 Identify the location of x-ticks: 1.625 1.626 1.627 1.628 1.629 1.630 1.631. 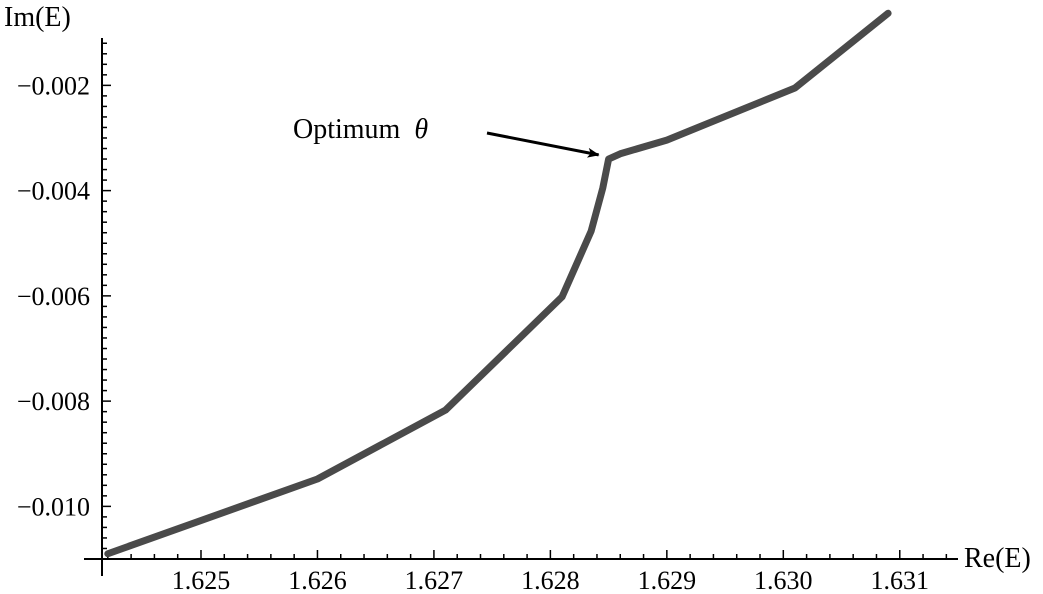
(527, 572).